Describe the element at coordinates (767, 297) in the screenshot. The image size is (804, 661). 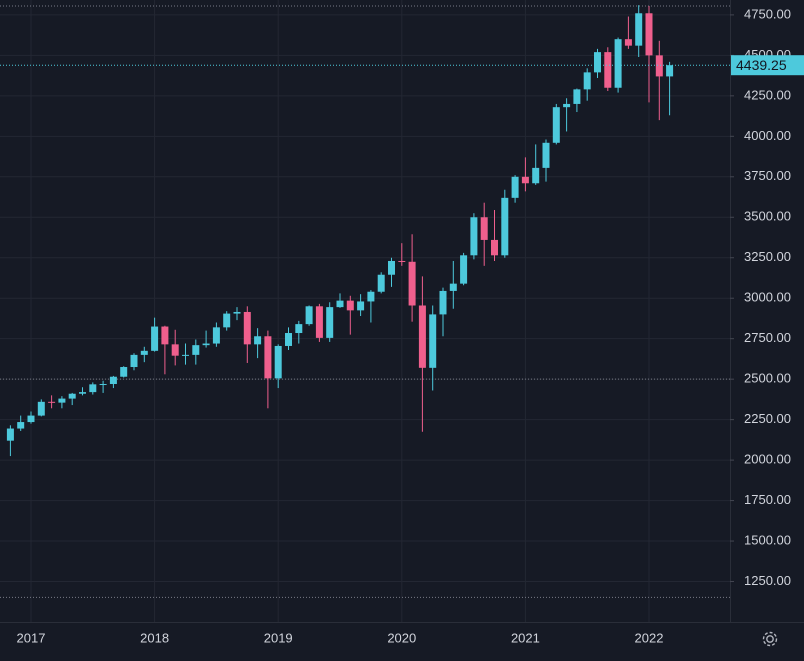
I see `y-tick-label: 3000.00` at that location.